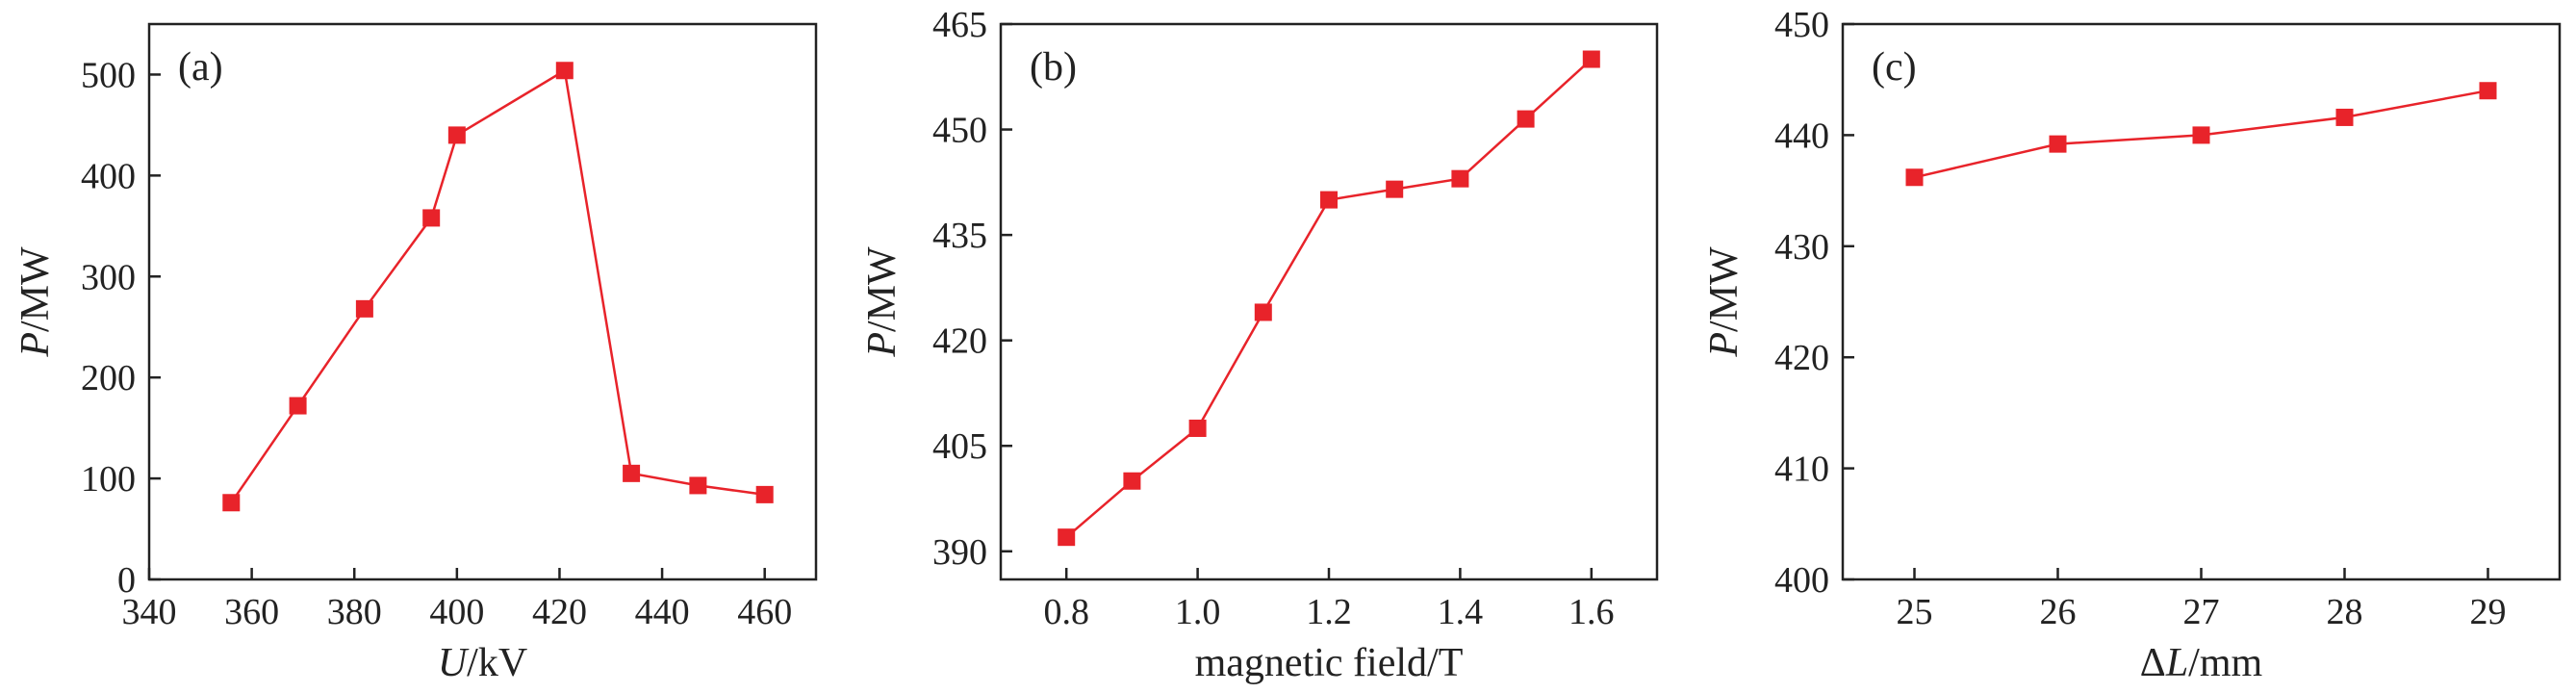  I want to click on x-tick-label-b: 1.0, so click(1198, 612).